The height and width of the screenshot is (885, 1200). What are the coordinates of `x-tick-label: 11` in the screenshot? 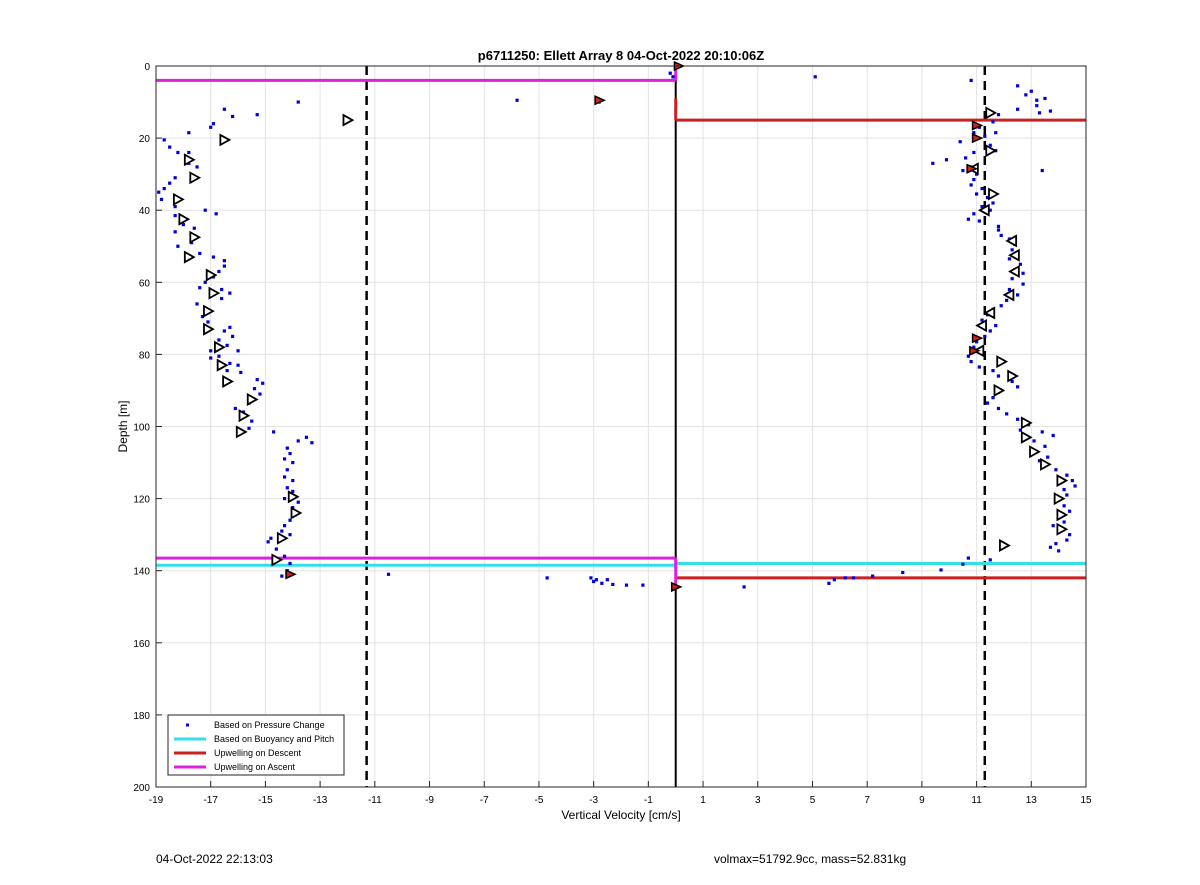 It's located at (976, 800).